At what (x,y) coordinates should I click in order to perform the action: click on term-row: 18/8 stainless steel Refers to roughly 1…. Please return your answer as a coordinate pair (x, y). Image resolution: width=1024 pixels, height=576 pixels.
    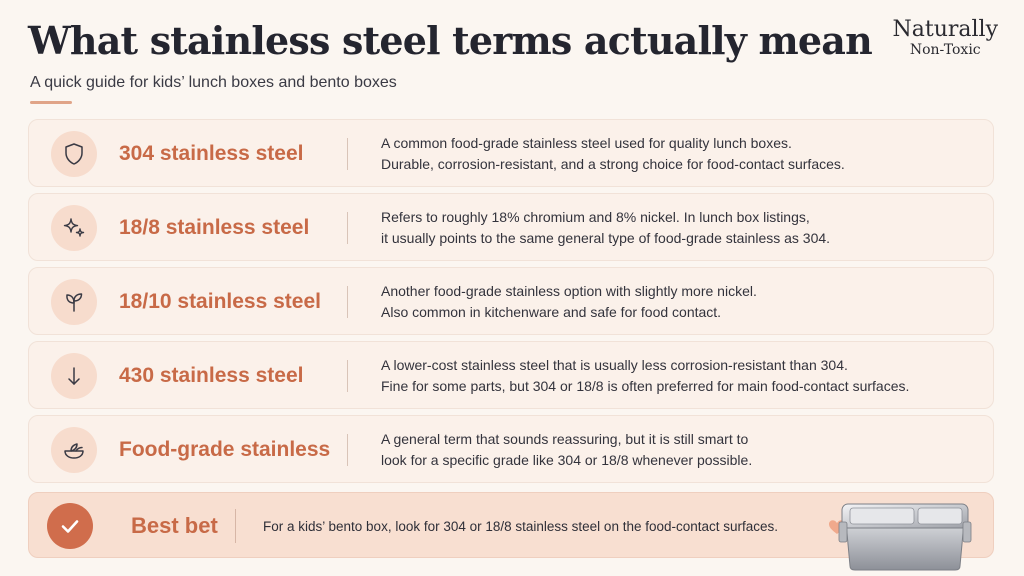
    Looking at the image, I should click on (511, 227).